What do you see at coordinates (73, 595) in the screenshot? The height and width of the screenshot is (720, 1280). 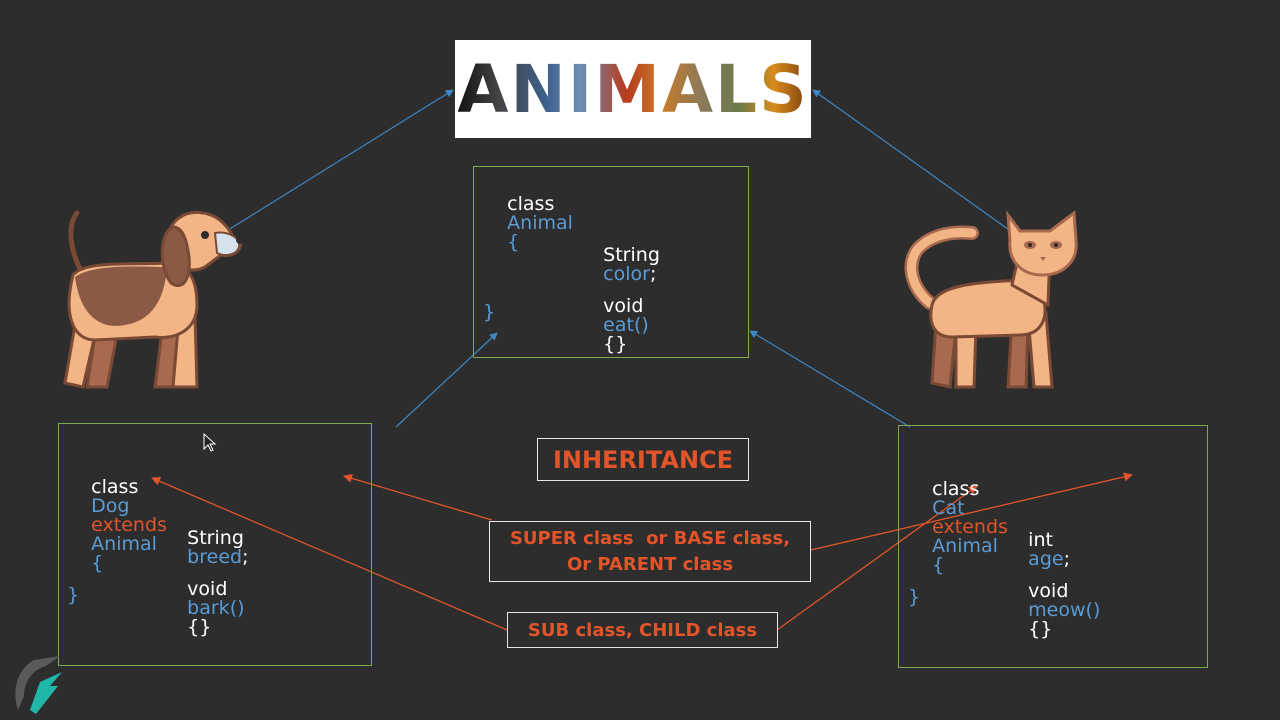 I see `dog-class-close-brace: }` at bounding box center [73, 595].